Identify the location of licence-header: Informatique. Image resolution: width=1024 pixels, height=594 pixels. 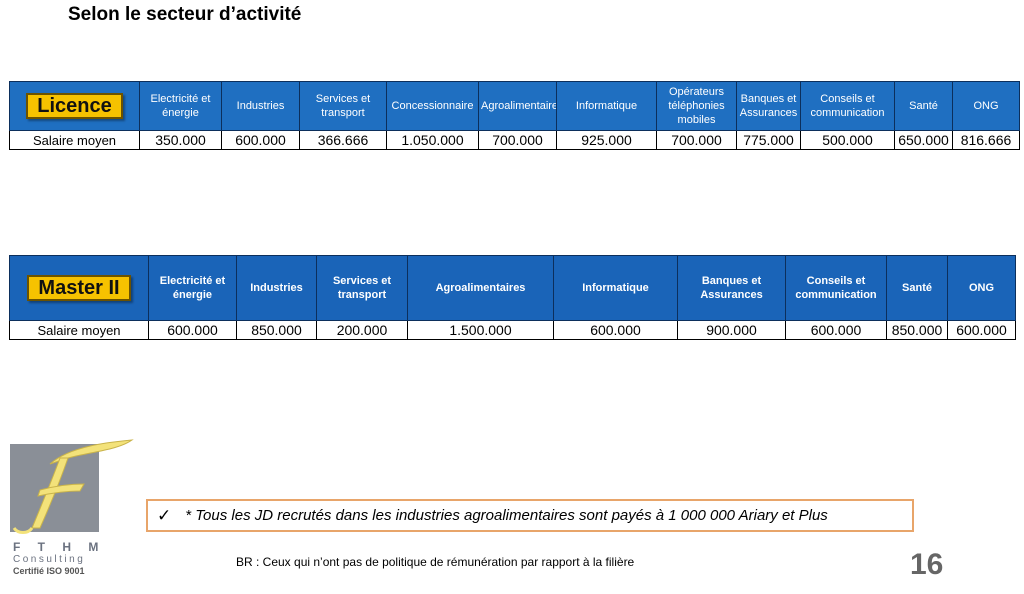
(606, 106).